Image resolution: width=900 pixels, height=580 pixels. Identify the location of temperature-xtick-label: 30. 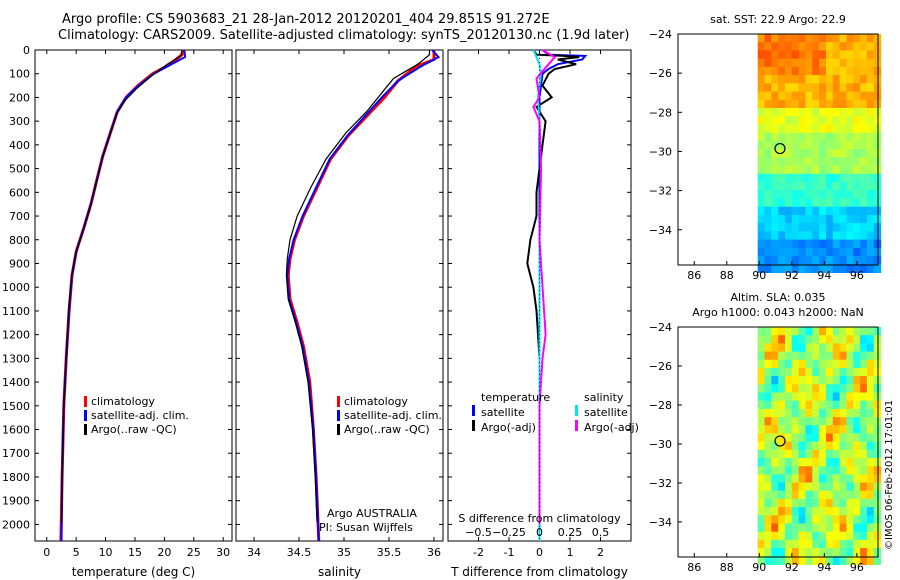
(223, 552).